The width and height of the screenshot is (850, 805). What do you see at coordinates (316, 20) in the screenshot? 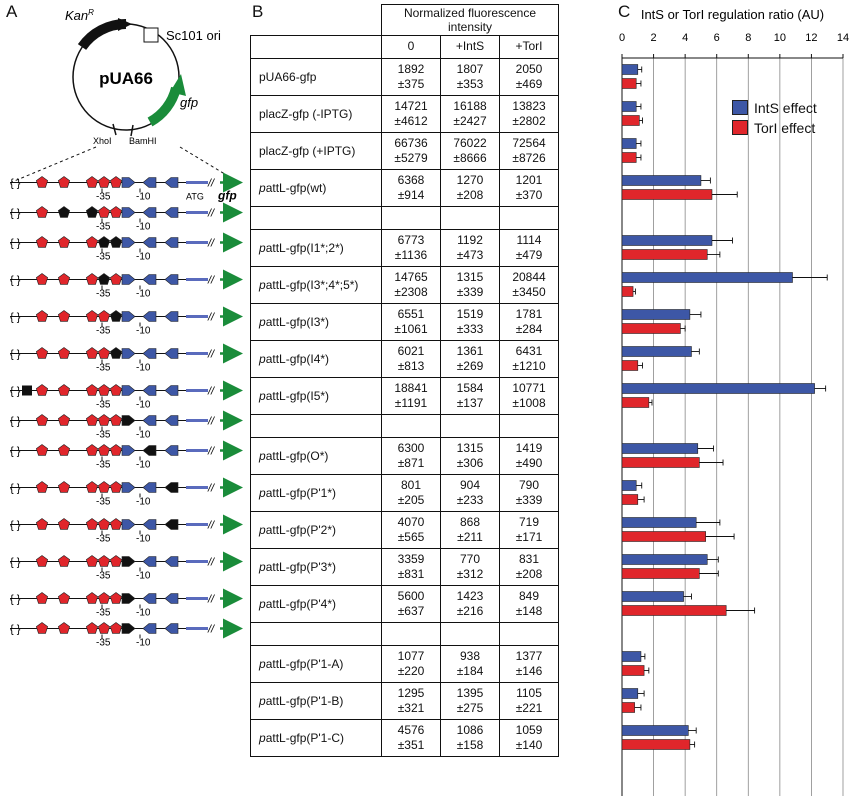
I see `table-corner` at bounding box center [316, 20].